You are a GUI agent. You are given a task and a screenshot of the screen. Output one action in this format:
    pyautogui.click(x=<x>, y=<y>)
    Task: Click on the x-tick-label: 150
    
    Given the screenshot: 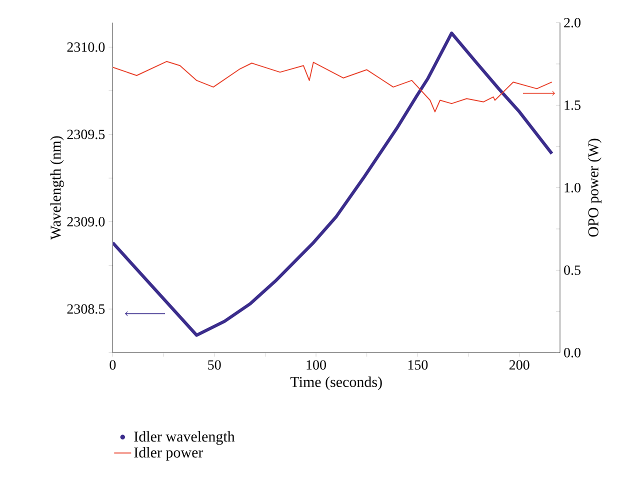 What is the action you would take?
    pyautogui.click(x=418, y=365)
    